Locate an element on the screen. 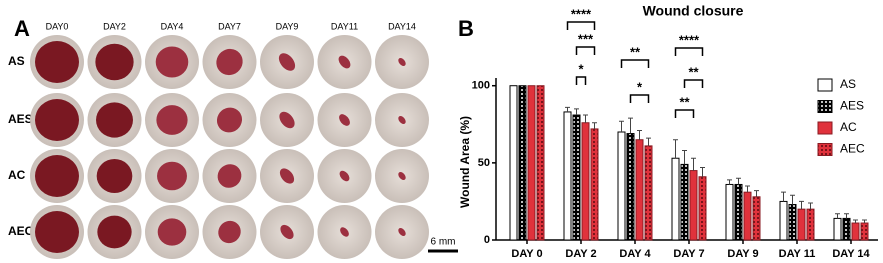  row-label: AS is located at coordinates (16, 61).